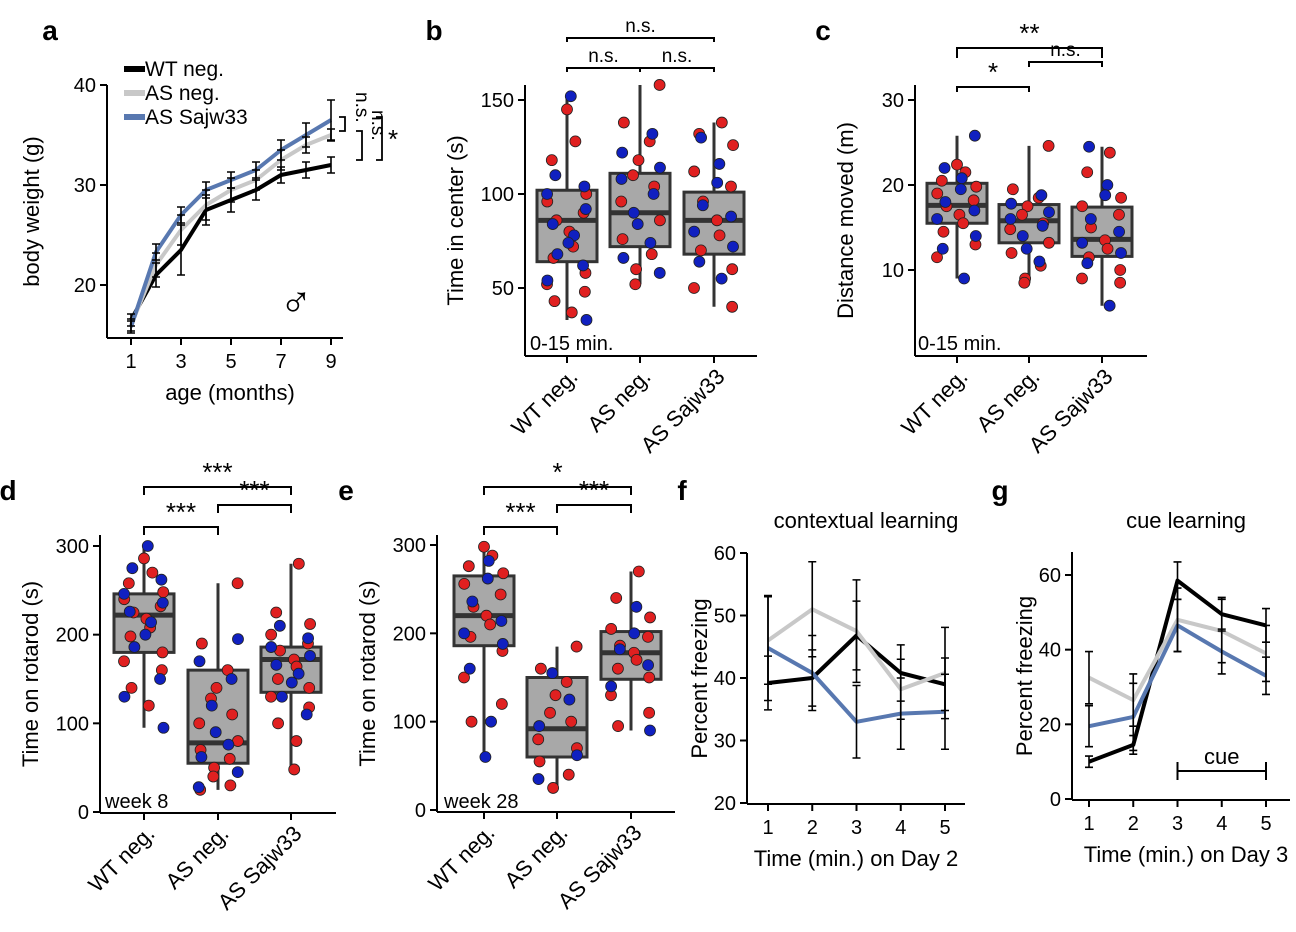 Image resolution: width=1296 pixels, height=932 pixels. I want to click on x-tick-label-1: AS neg., so click(197, 857).